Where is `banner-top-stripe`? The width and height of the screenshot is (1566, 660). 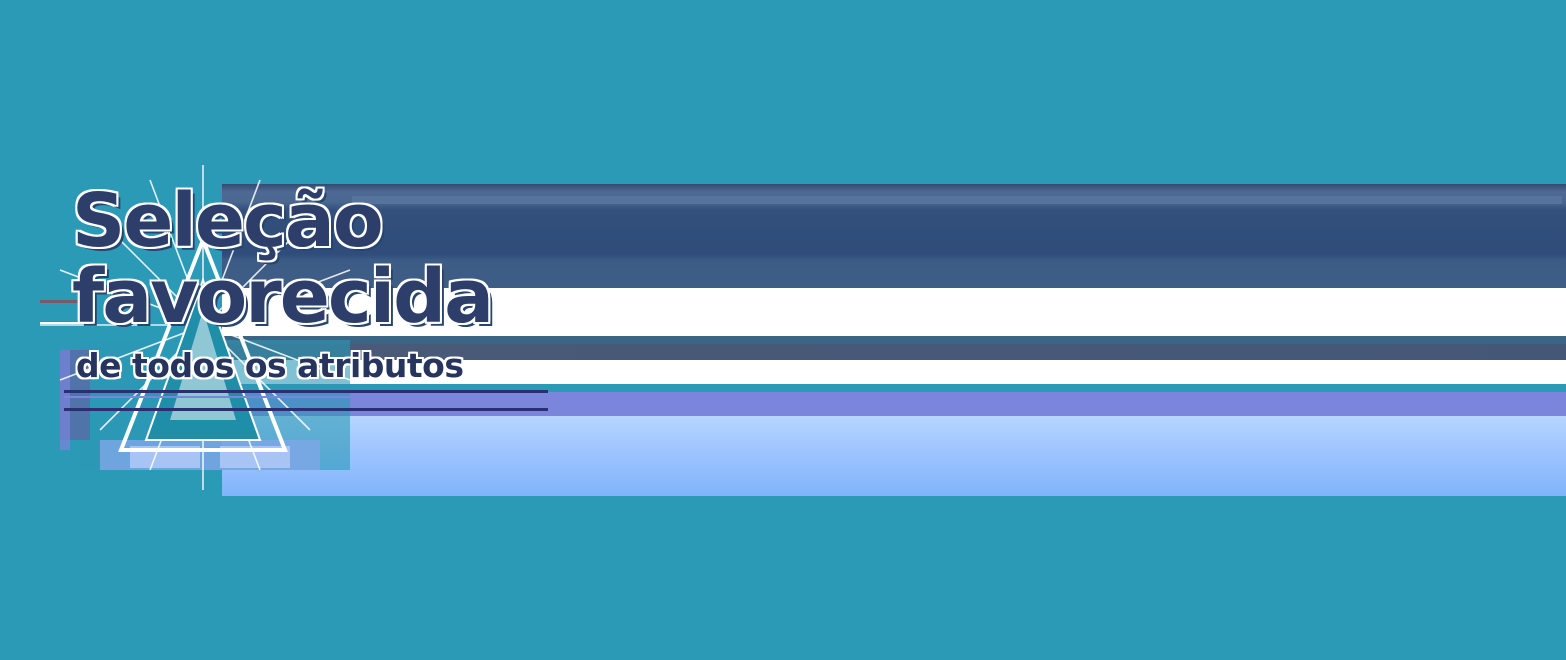
banner-top-stripe is located at coordinates (957, 200).